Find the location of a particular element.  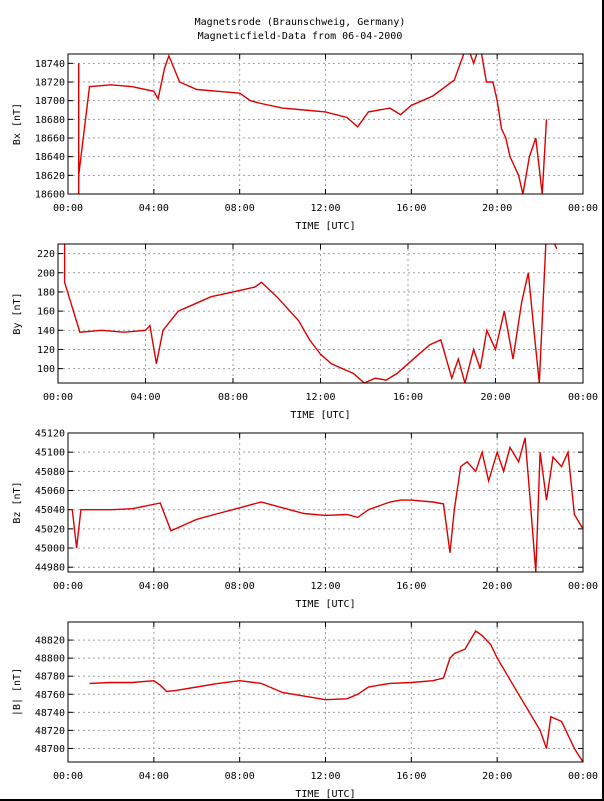

y-tick-label: 45040 is located at coordinates (50, 510).